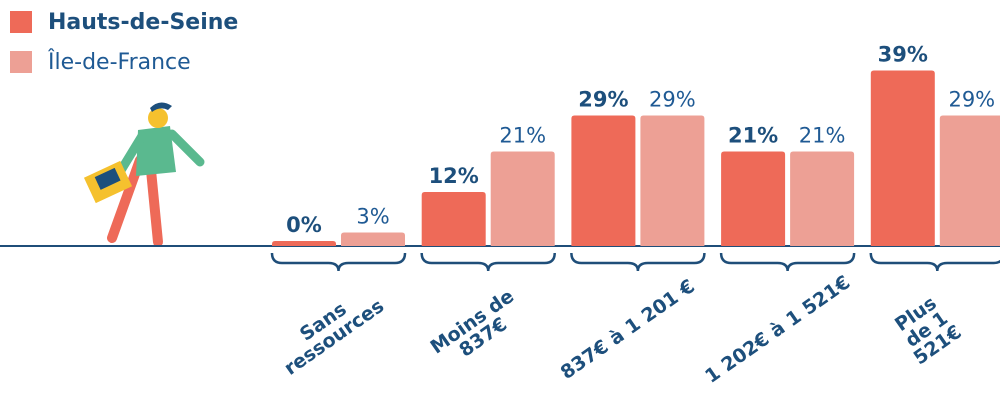 This screenshot has width=1000, height=414. Describe the element at coordinates (903, 55) in the screenshot. I see `value-label: 39%` at that location.